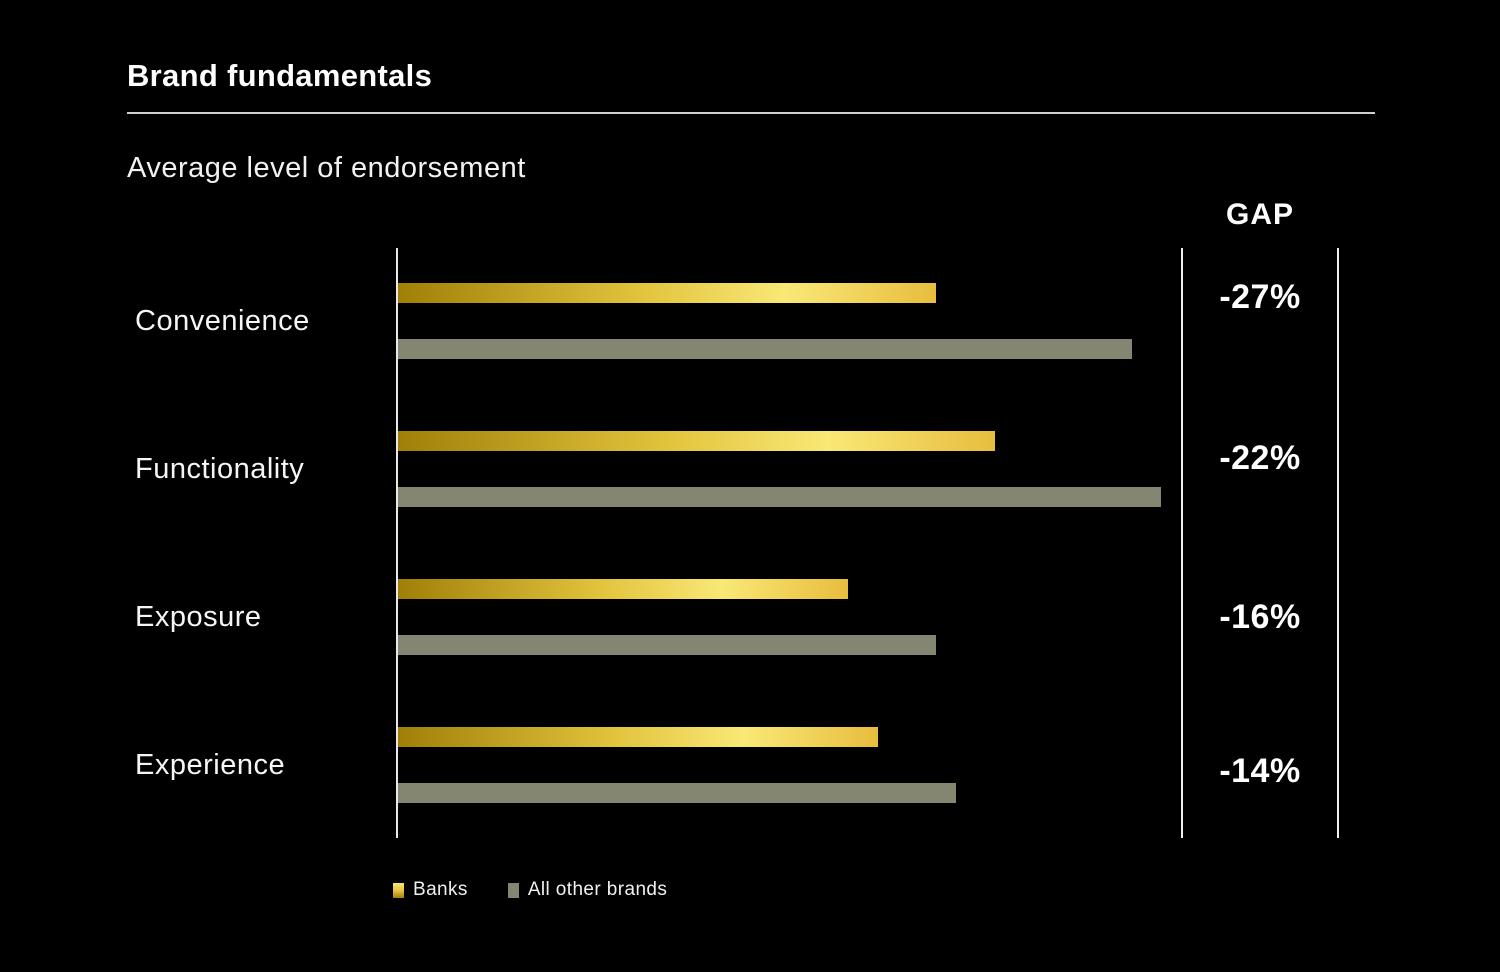 The width and height of the screenshot is (1500, 972). Describe the element at coordinates (751, 113) in the screenshot. I see `title-underline` at that location.